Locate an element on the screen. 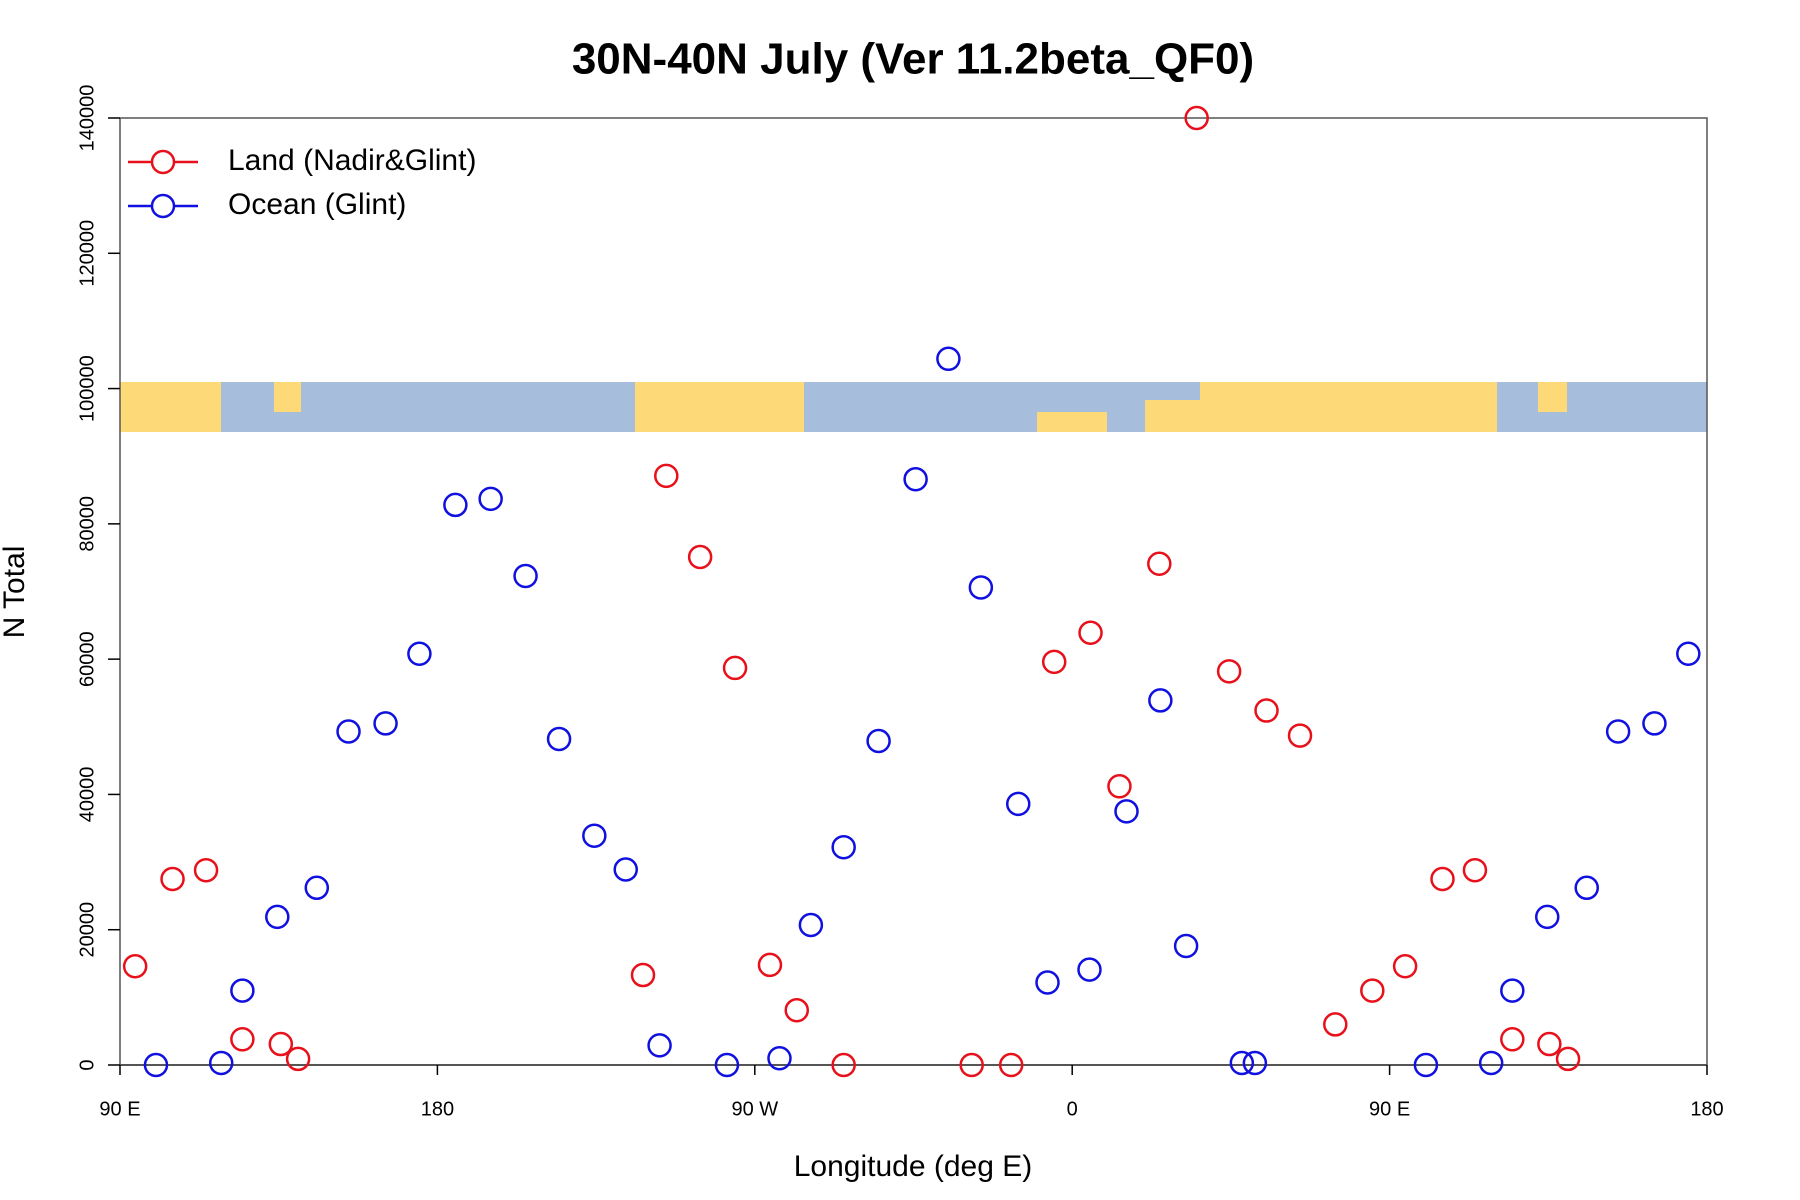 The image size is (1800, 1200). chart-title: 30N-40N July (Ver 11.2beta_QF0) is located at coordinates (913, 59).